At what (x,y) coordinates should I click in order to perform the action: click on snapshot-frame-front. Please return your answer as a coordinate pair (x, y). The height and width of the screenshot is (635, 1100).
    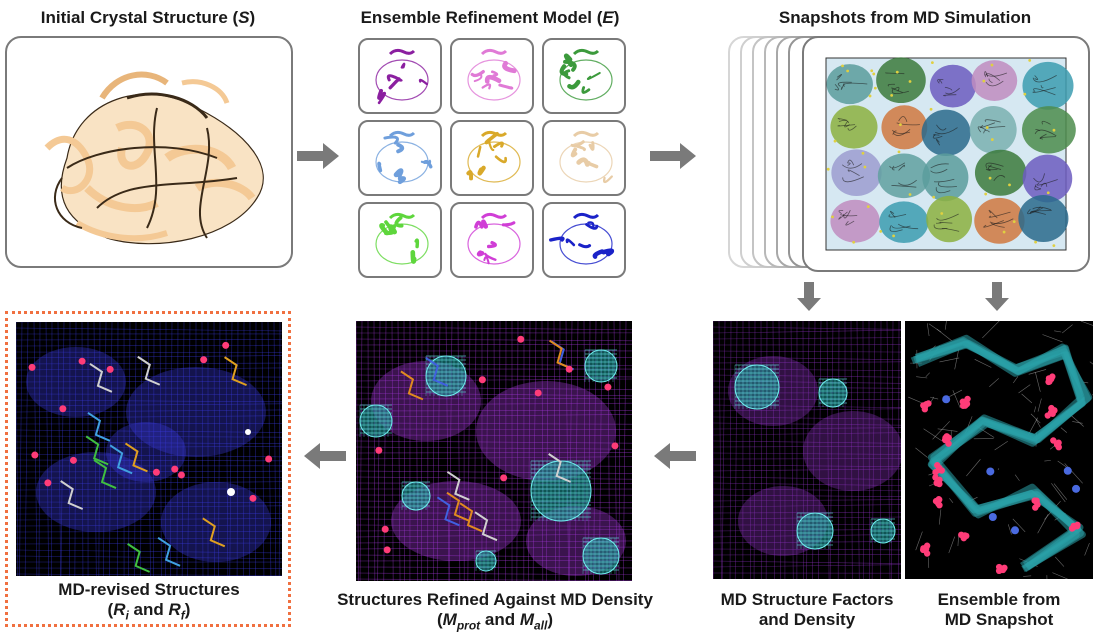
    Looking at the image, I should click on (946, 154).